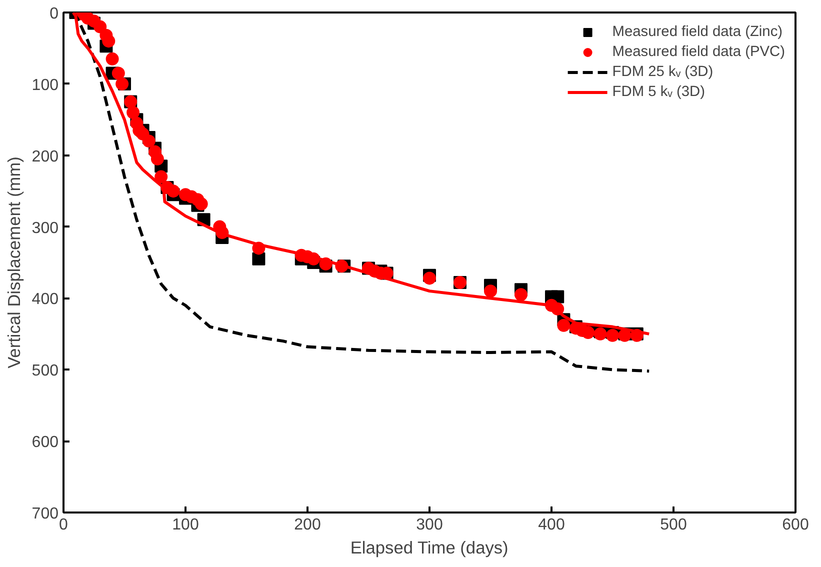  Describe the element at coordinates (551, 525) in the screenshot. I see `x-tick-label: 400` at that location.